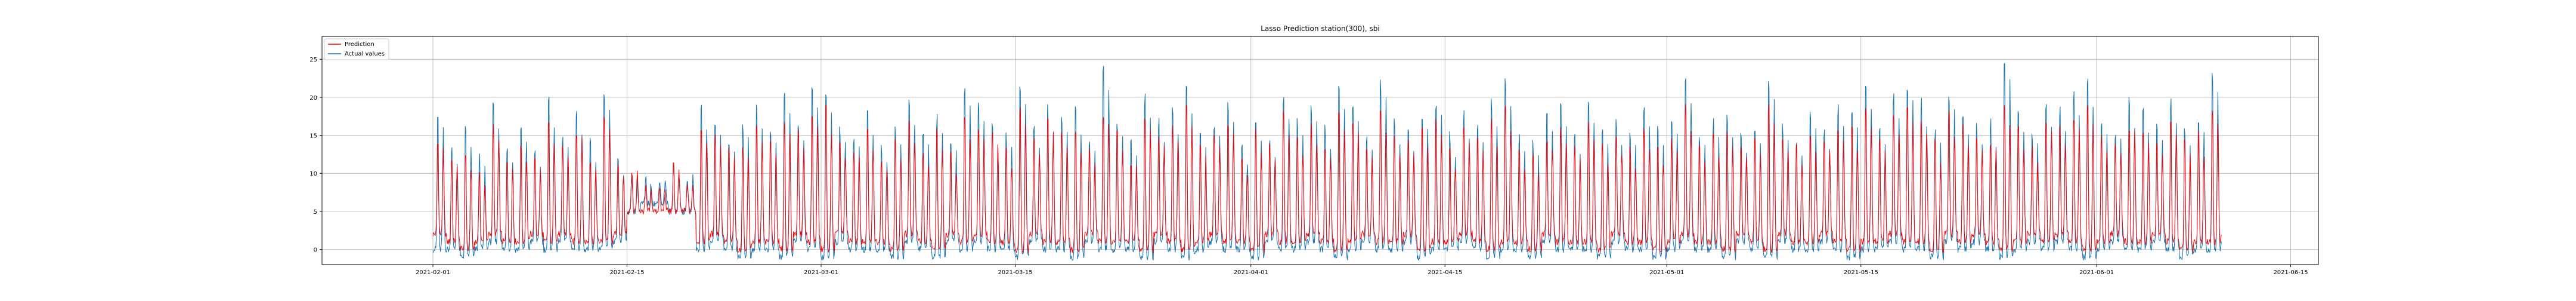 This screenshot has height=301, width=2576. I want to click on x-tick-label: 2021-06-15, so click(2290, 272).